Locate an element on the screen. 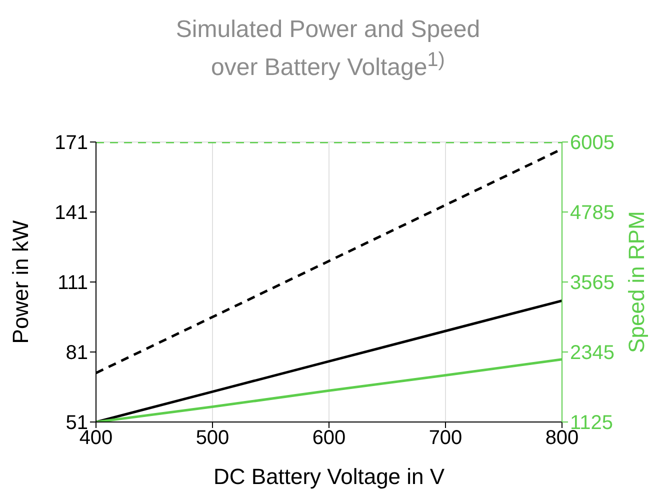 The image size is (654, 500). x-tick-label: 500 is located at coordinates (213, 438).